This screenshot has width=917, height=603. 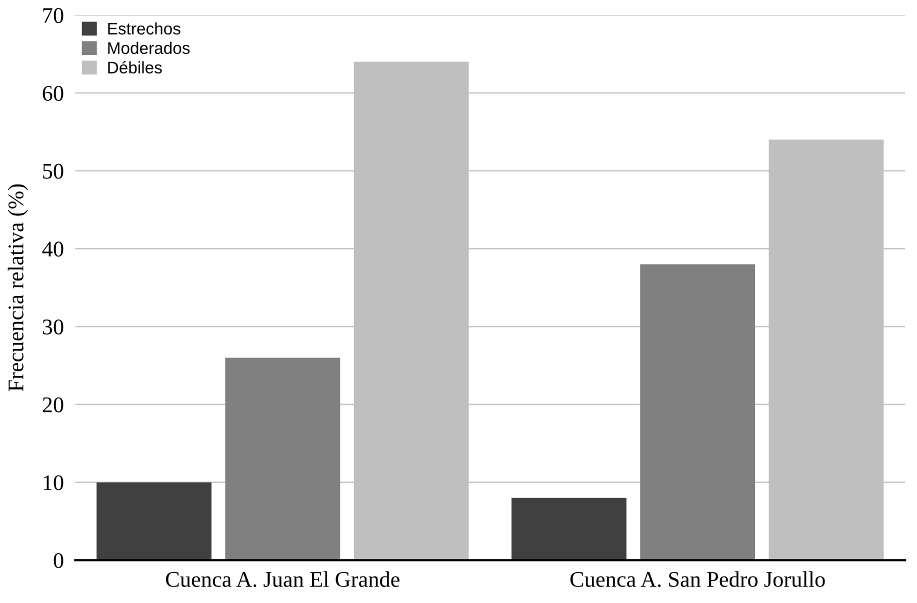 What do you see at coordinates (53, 16) in the screenshot?
I see `y-tick-label: 70` at bounding box center [53, 16].